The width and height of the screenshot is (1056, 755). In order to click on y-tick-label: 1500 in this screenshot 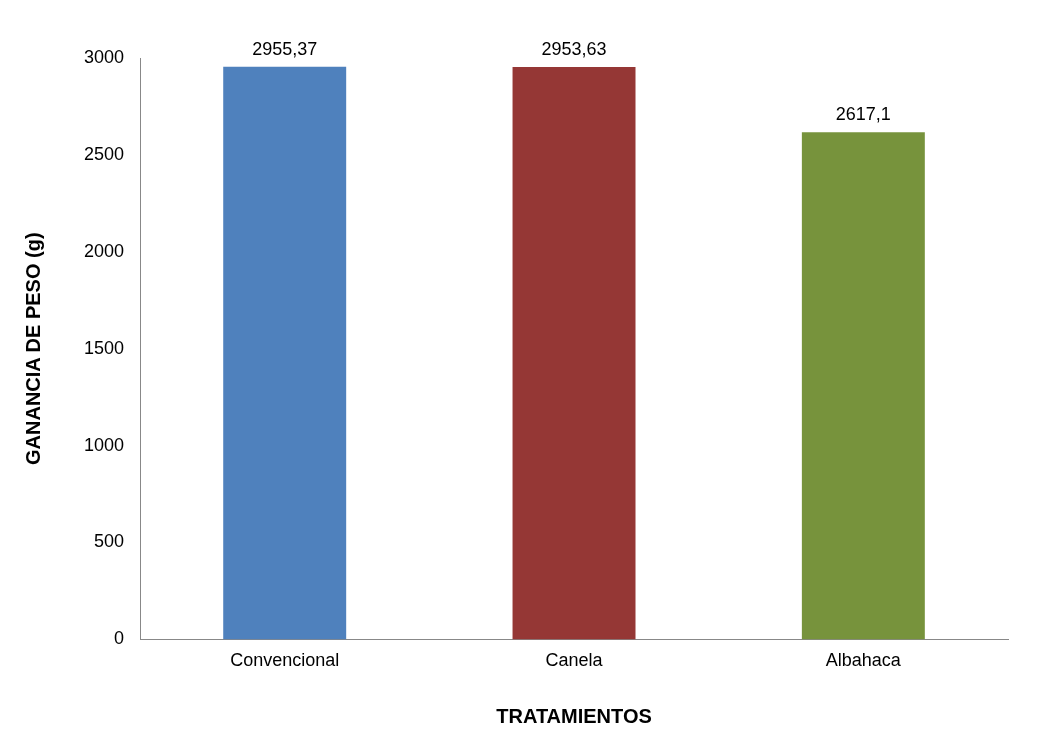, I will do `click(104, 347)`.